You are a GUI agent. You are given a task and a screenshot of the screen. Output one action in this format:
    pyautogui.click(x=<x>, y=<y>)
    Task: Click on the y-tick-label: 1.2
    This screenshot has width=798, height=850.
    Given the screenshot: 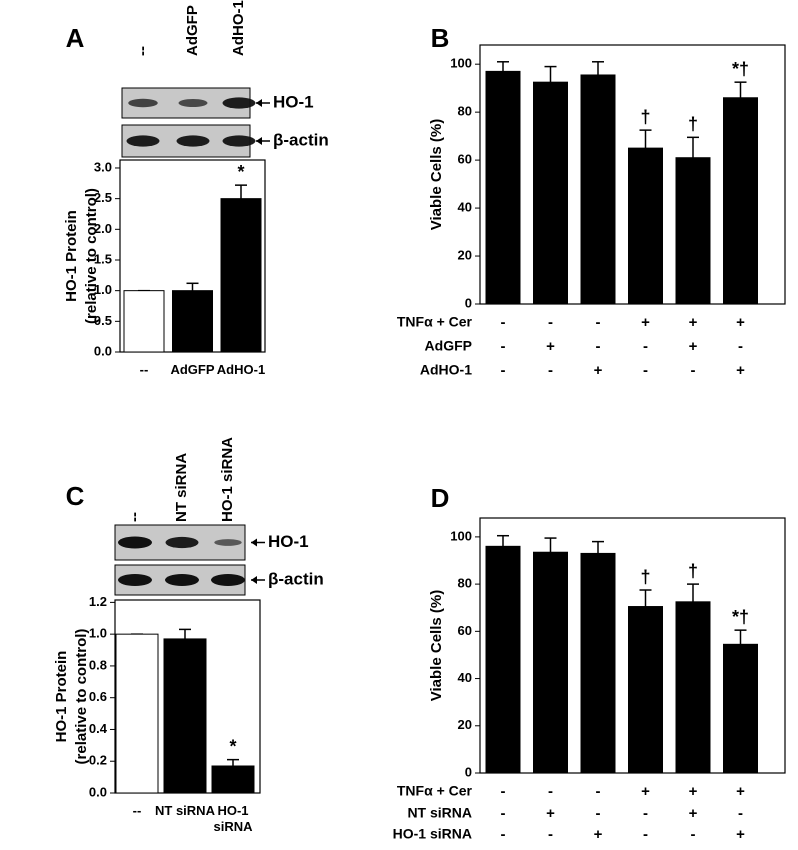 What is the action you would take?
    pyautogui.click(x=98, y=601)
    